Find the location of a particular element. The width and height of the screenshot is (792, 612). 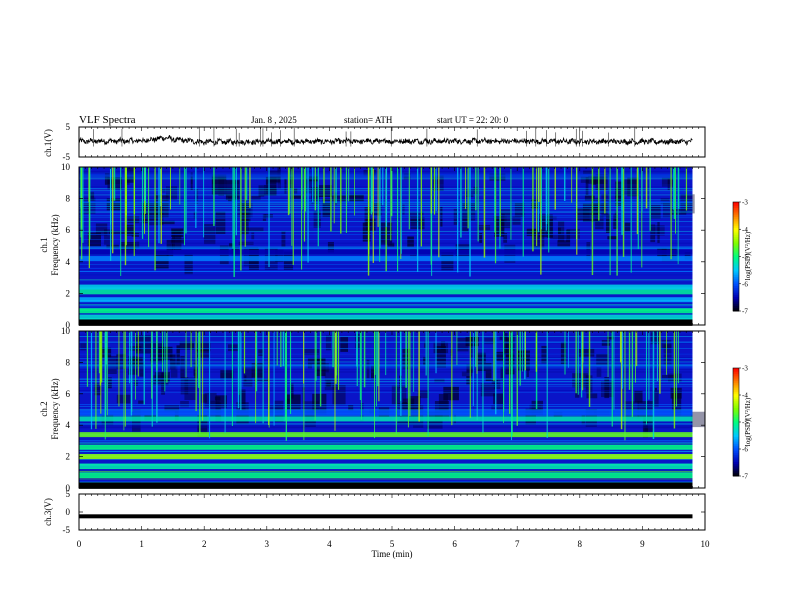

y-tick-label: 6 is located at coordinates (68, 394).